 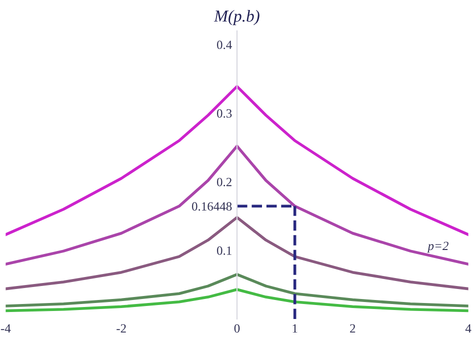 I want to click on y-tick-label: 0.2, so click(x=224, y=182).